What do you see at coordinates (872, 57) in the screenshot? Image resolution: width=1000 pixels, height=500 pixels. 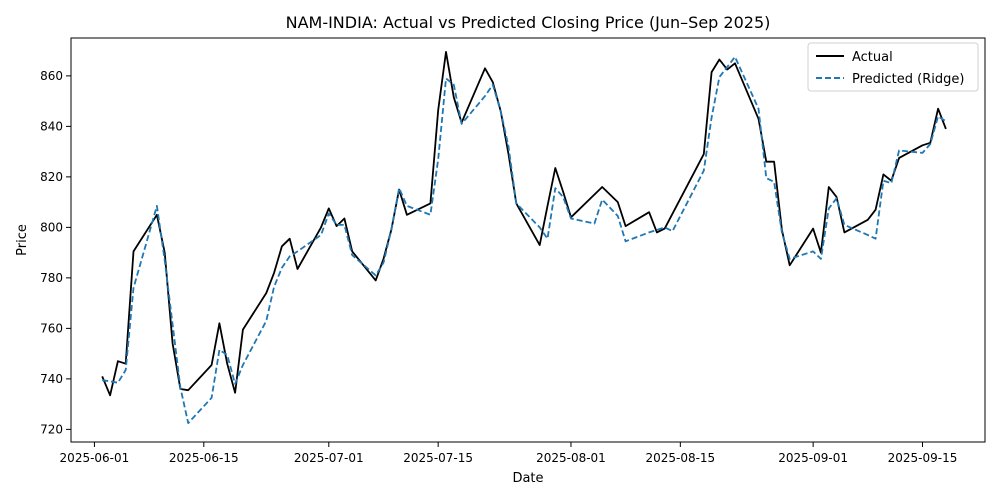 I see `legend-label-actual: Actual` at bounding box center [872, 57].